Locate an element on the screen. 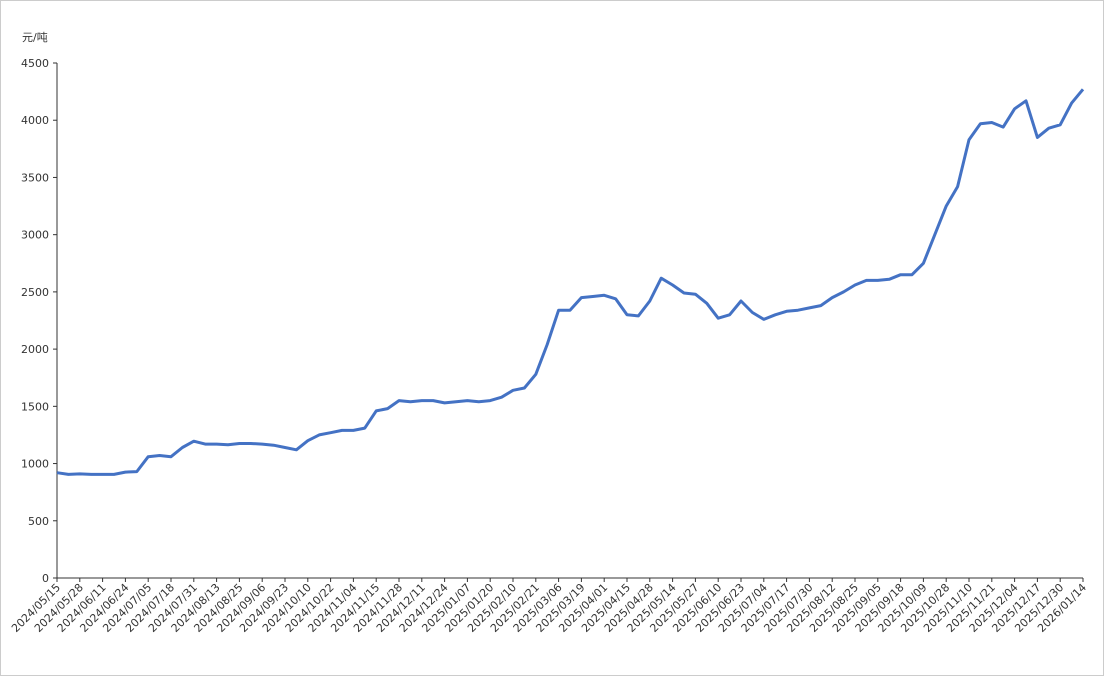 Image resolution: width=1106 pixels, height=678 pixels. y-tick-label: 4000 is located at coordinates (35, 120).